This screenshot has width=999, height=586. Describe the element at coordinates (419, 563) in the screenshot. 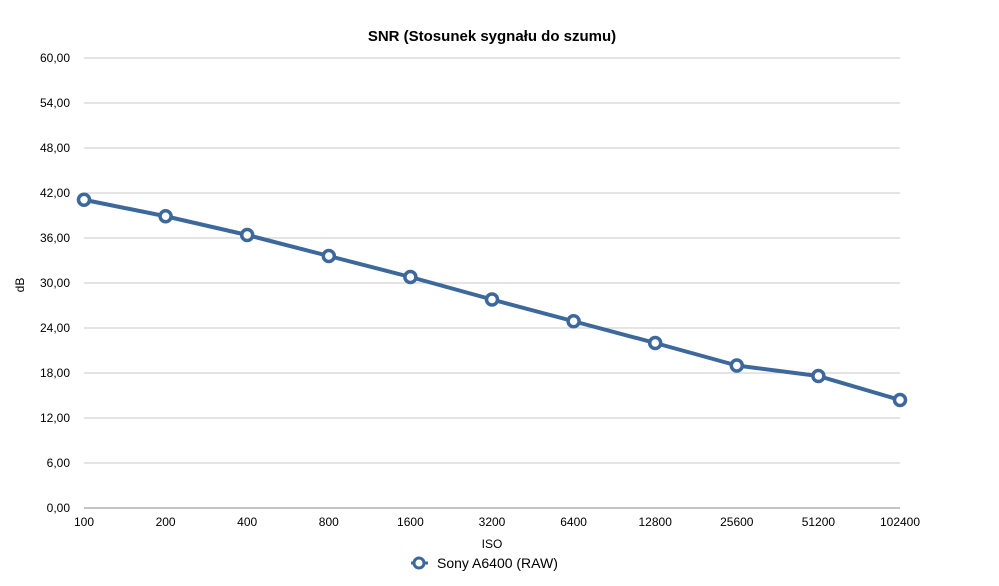

I see `legend-marker-icon` at that location.